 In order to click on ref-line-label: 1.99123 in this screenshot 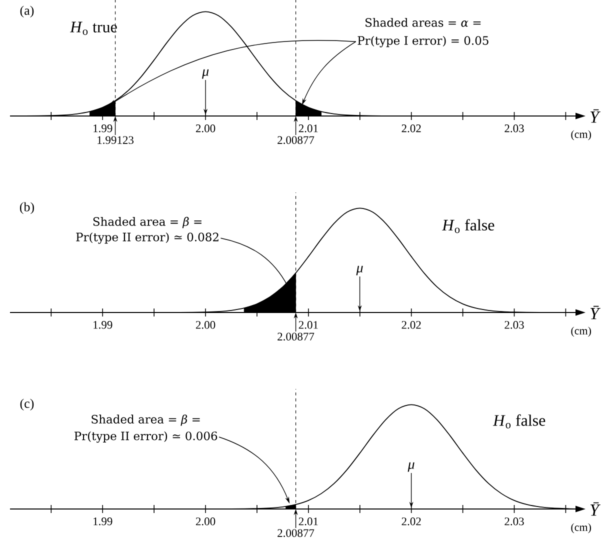, I will do `click(116, 140)`.